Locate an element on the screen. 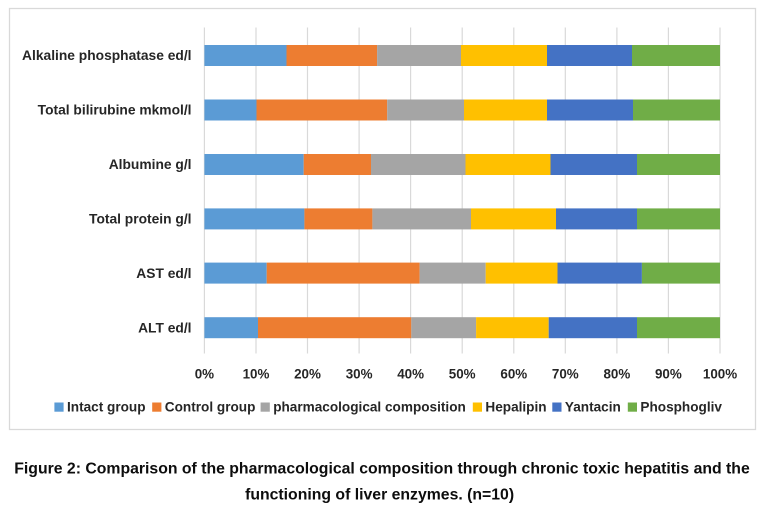 This screenshot has width=764, height=516. svg-text: 30% is located at coordinates (359, 374).